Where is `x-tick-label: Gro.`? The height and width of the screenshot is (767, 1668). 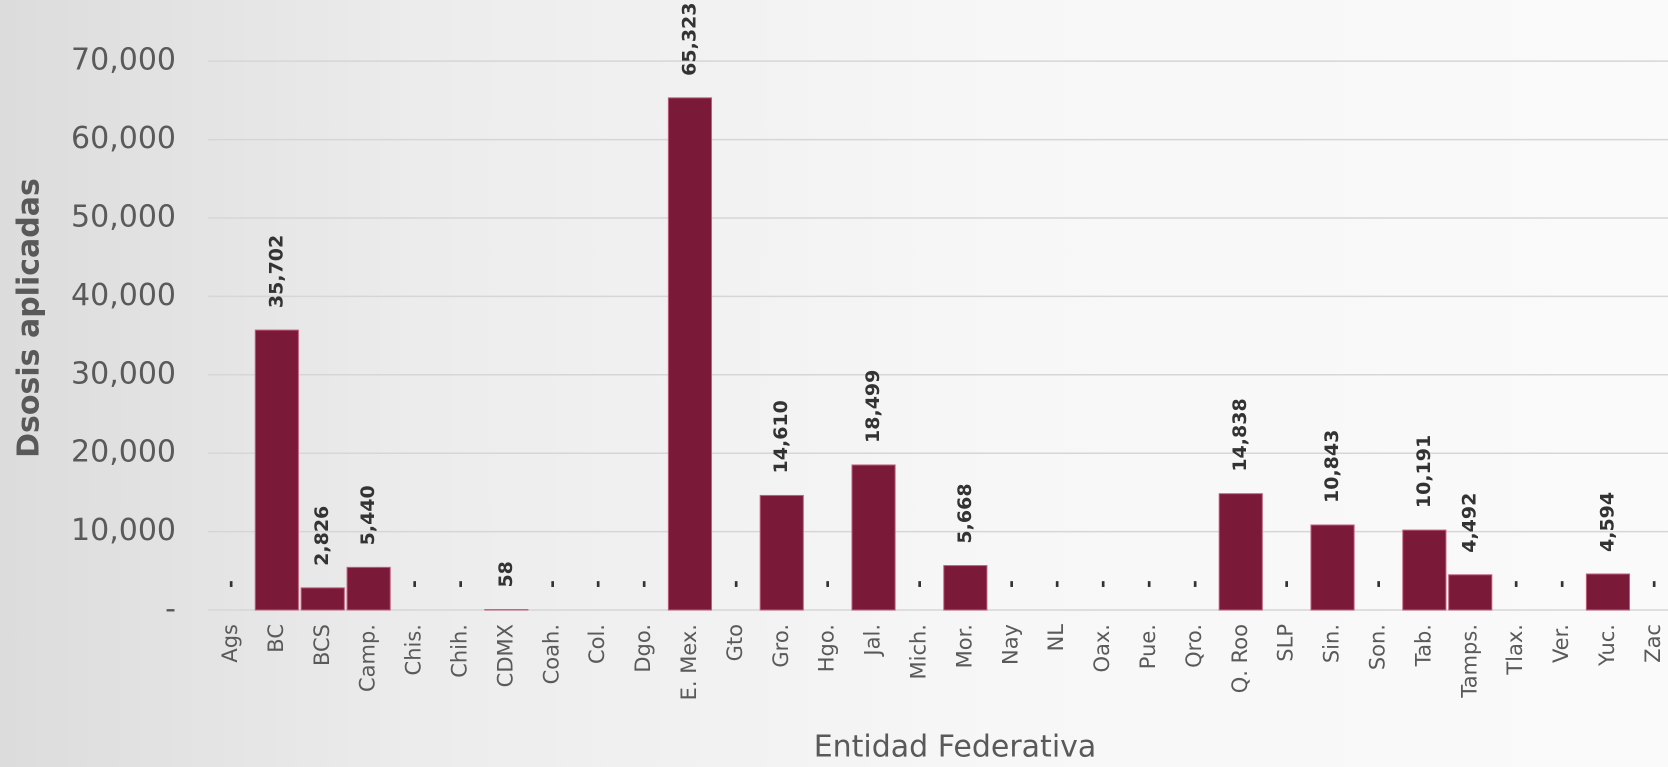
x-tick-label: Gro. is located at coordinates (781, 646).